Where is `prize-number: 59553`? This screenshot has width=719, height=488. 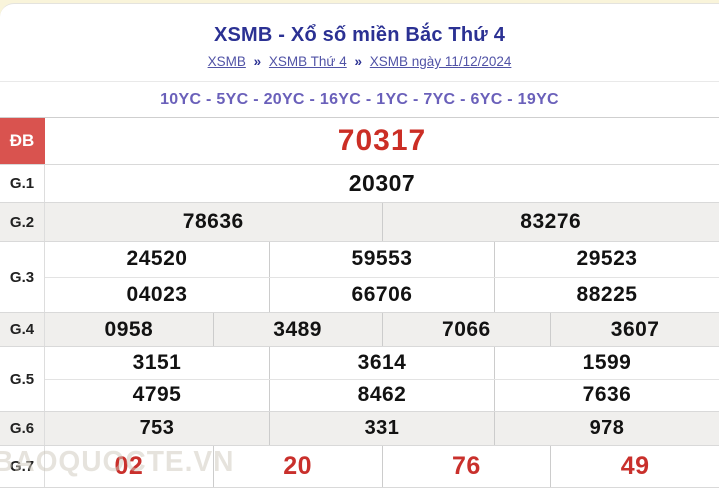
prize-number: 59553 is located at coordinates (381, 259).